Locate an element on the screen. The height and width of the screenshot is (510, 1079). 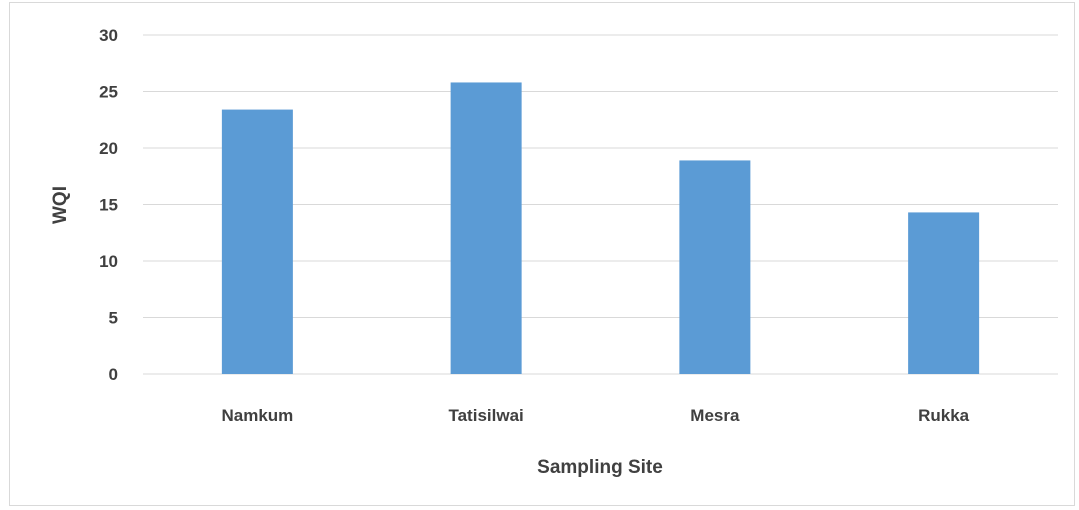
bar-tatisilwai is located at coordinates (486, 228).